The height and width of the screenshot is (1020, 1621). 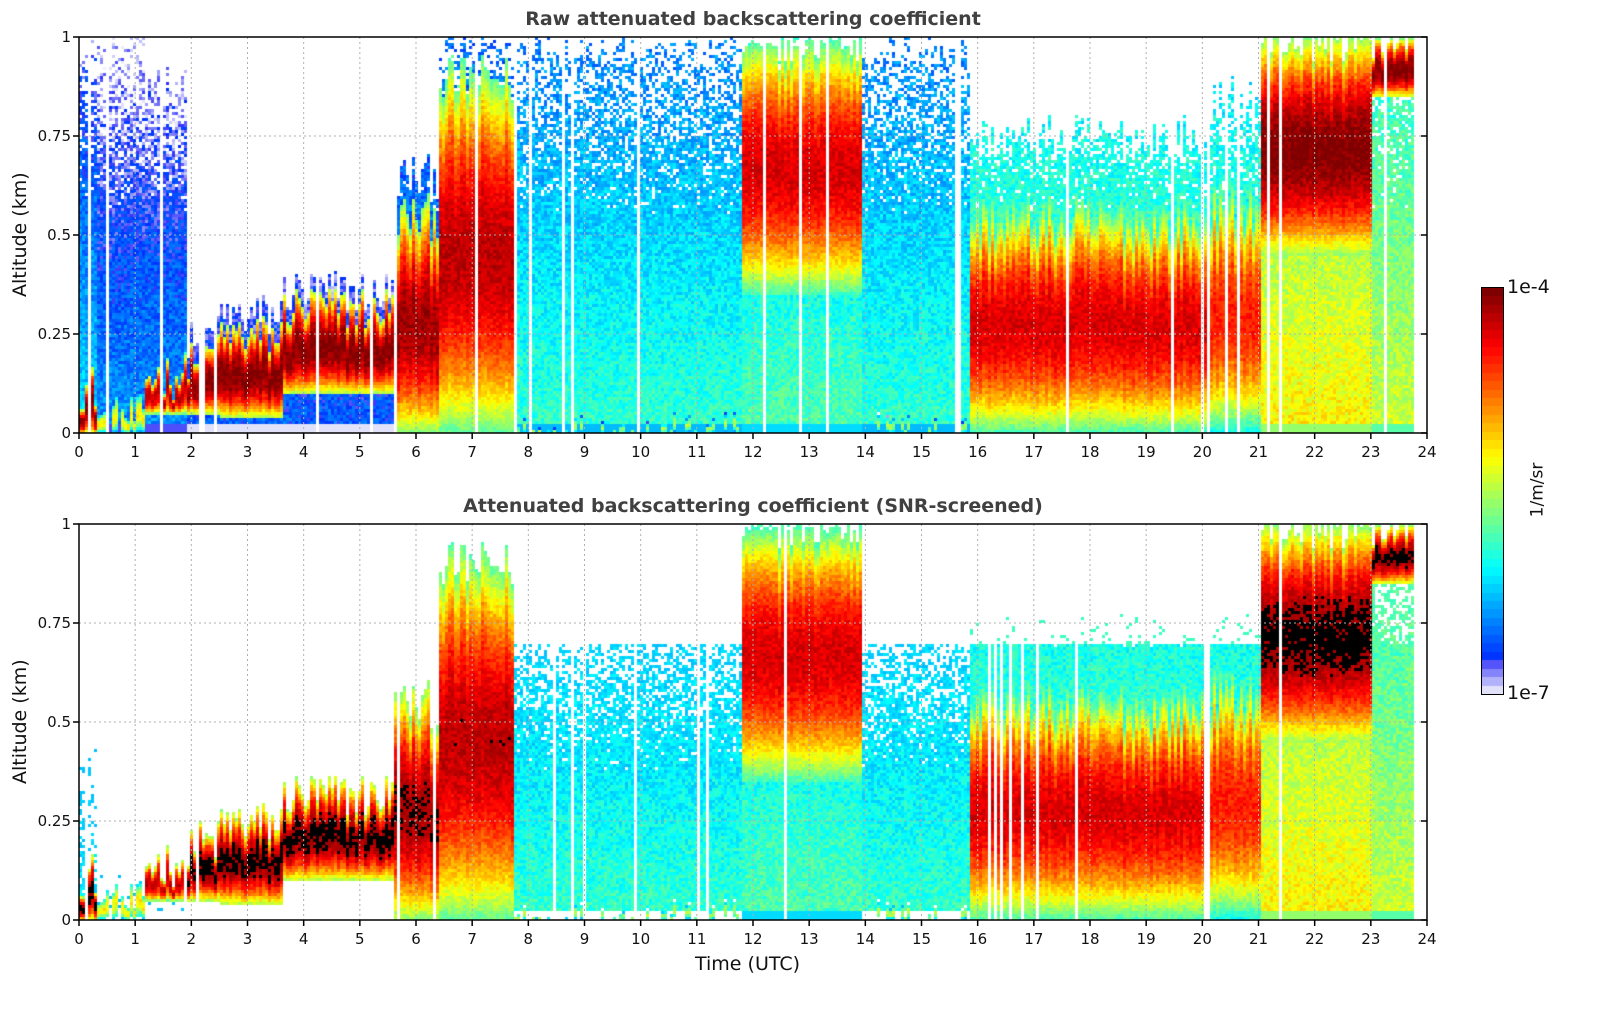 I want to click on colorbar-min-label: 1e-7, so click(x=1528, y=693).